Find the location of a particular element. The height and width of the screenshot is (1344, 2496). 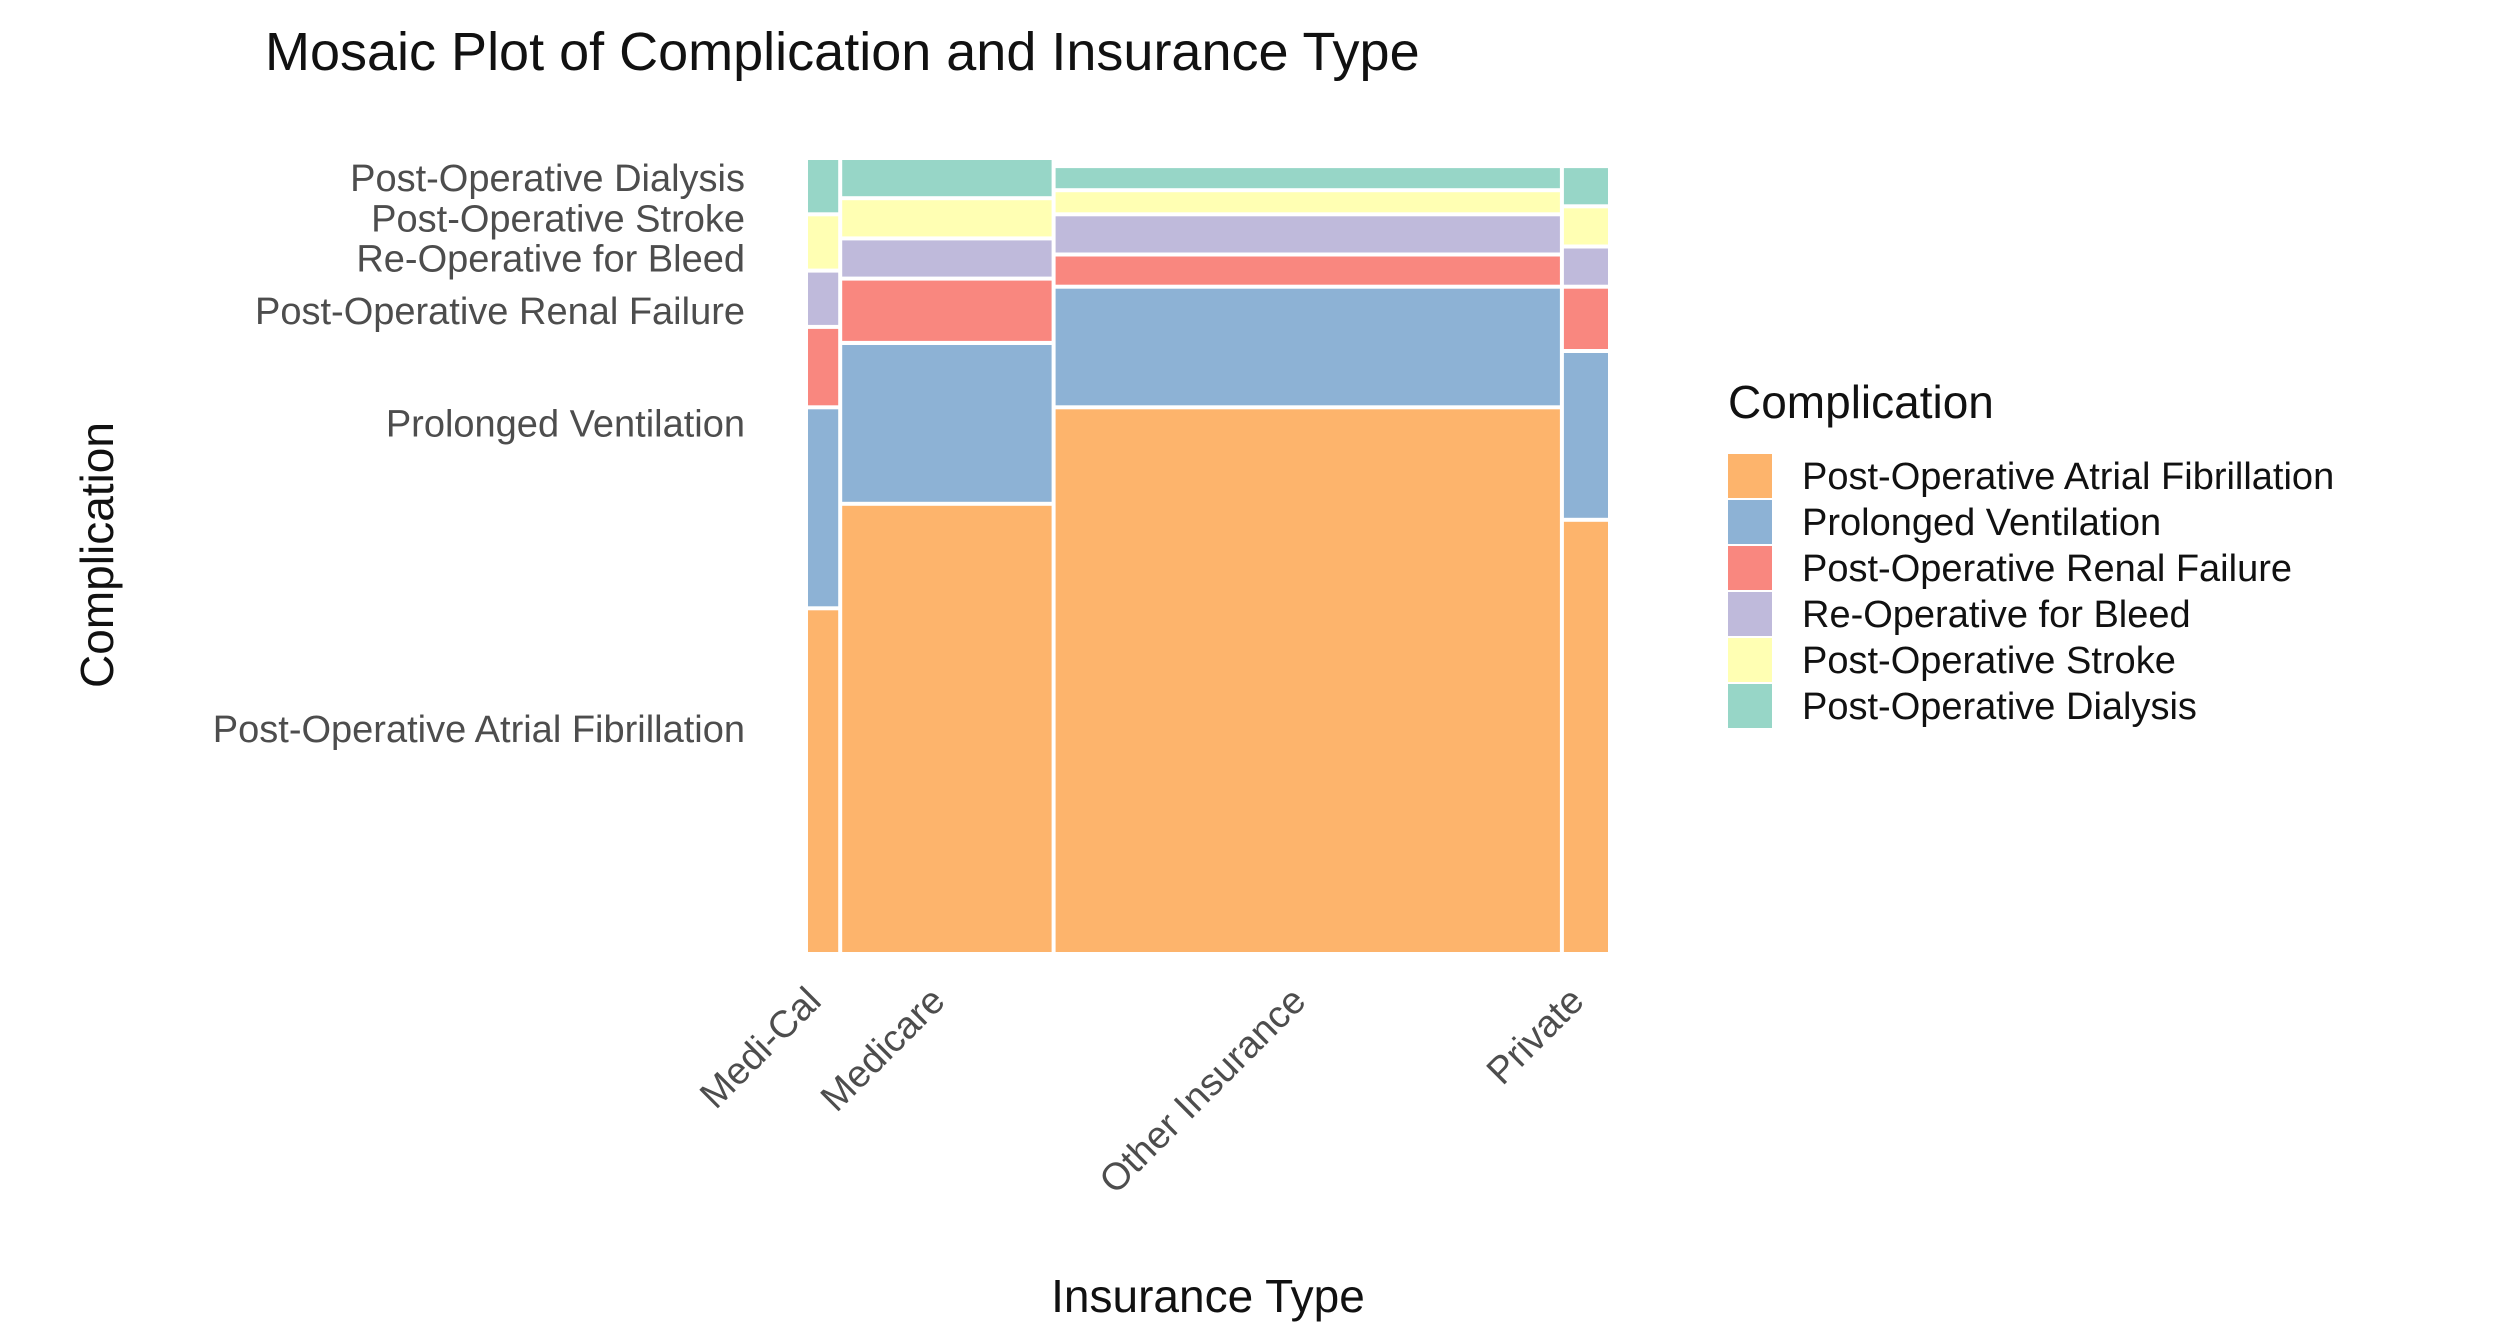

x-tick-label-2: Other Insurance is located at coordinates (1203, 1091).